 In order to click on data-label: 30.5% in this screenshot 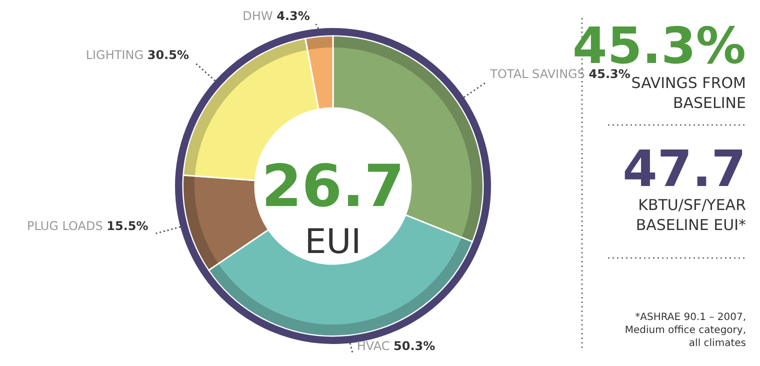, I will do `click(168, 55)`.